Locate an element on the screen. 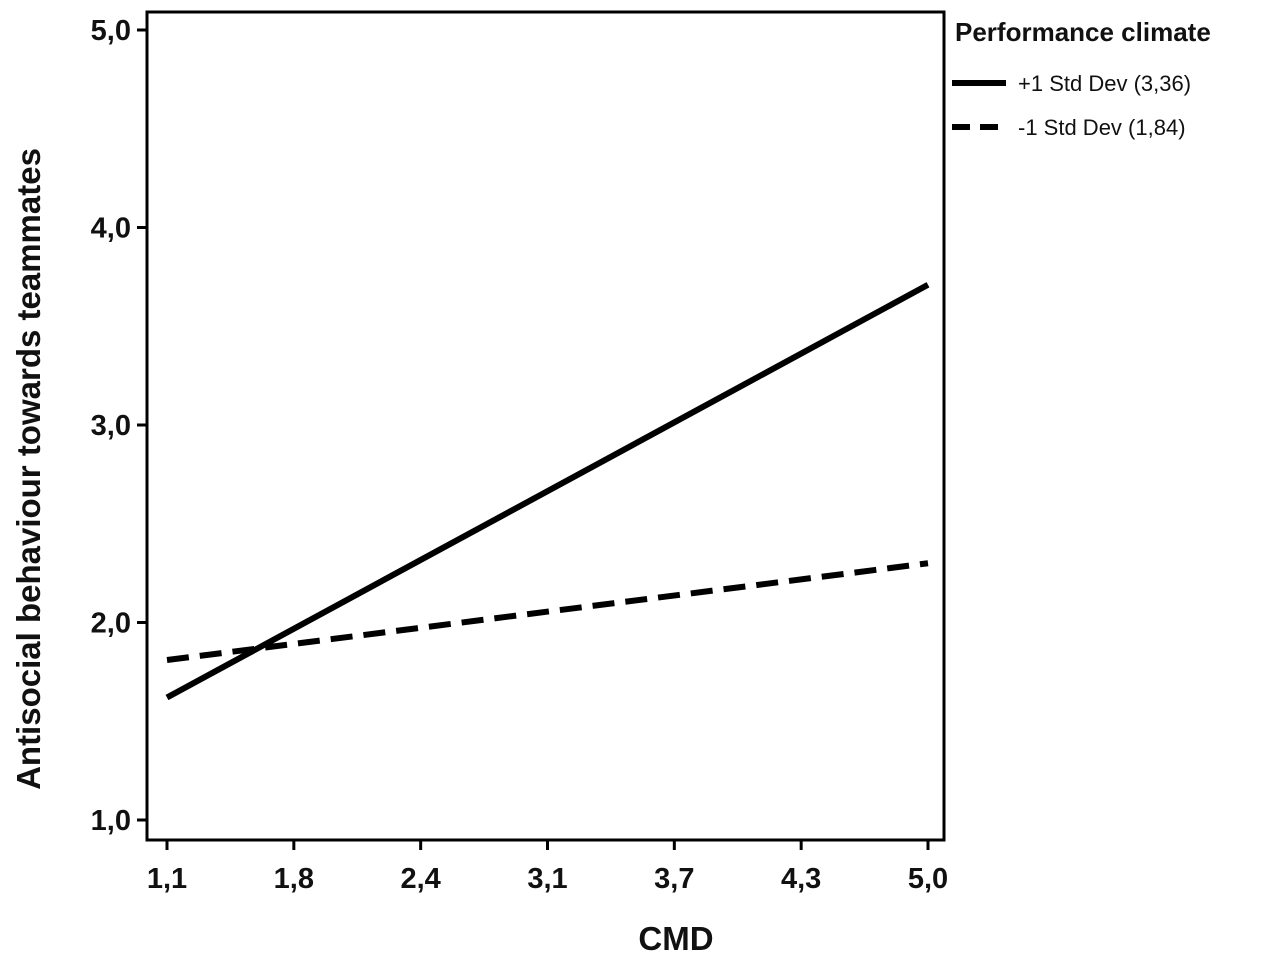 Image resolution: width=1280 pixels, height=958 pixels. x-tick-label: 1,1 is located at coordinates (167, 879).